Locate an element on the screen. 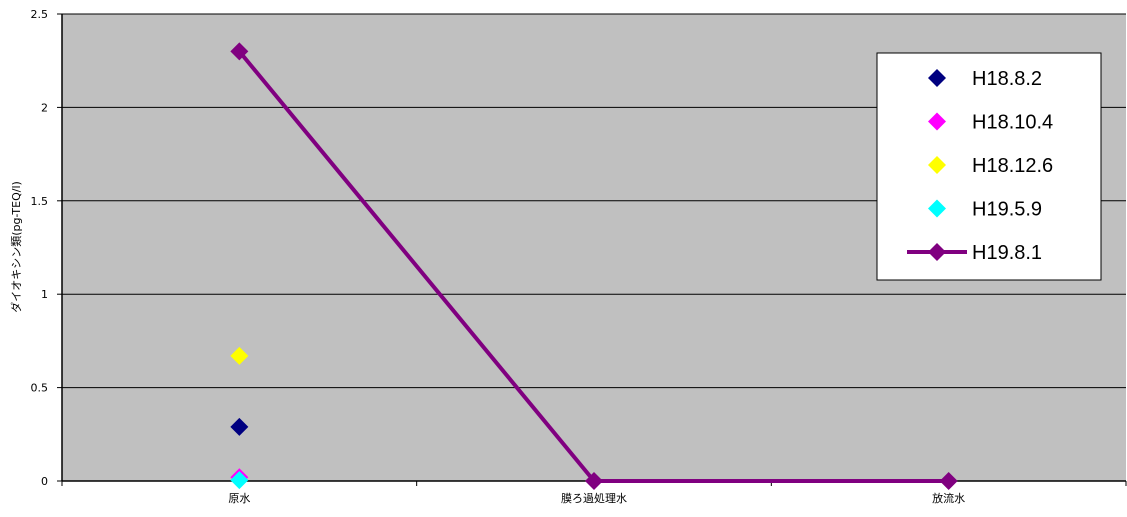 This screenshot has width=1127, height=517. legend-item: H18.8.2 is located at coordinates (985, 79).